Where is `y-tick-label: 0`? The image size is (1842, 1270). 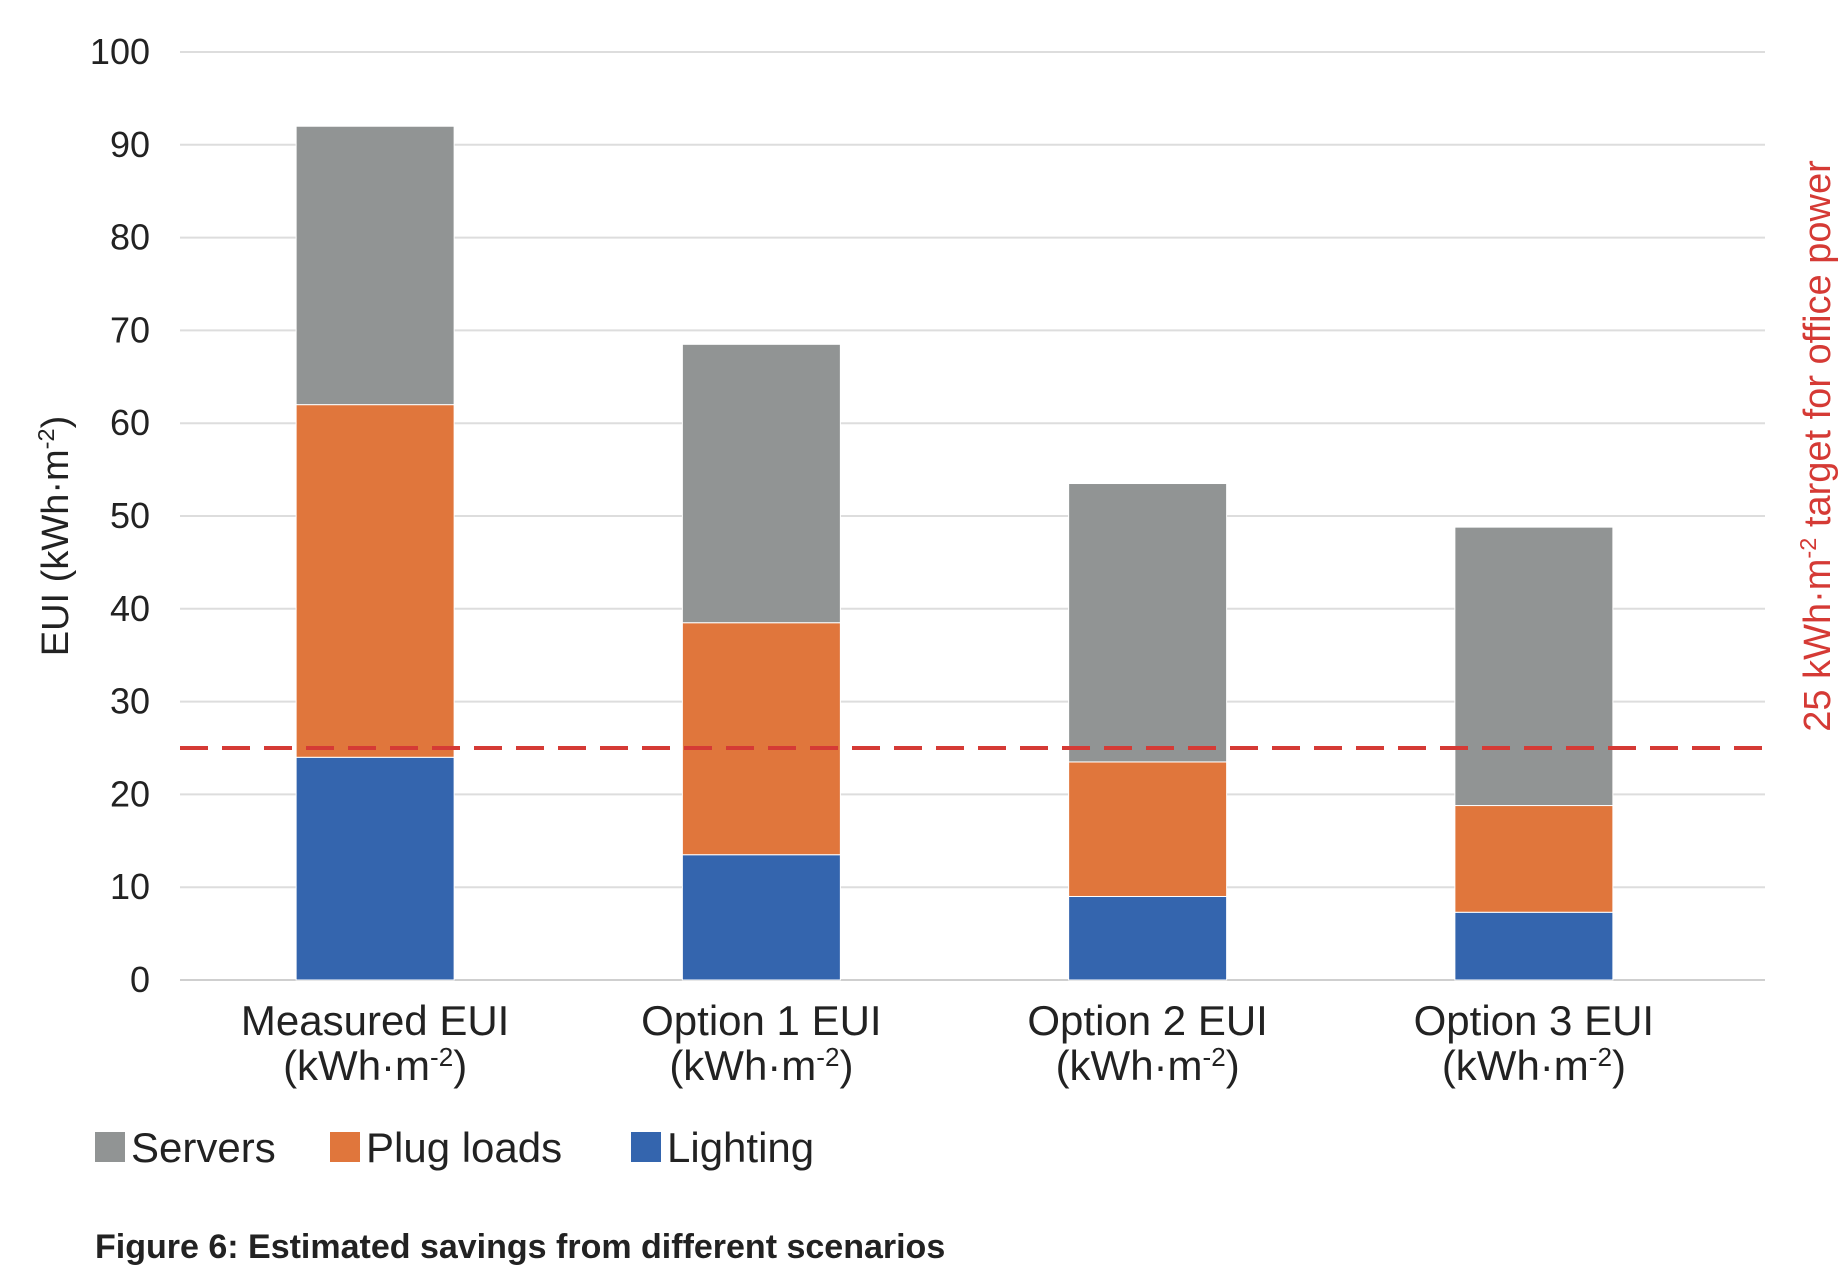 y-tick-label: 0 is located at coordinates (140, 979).